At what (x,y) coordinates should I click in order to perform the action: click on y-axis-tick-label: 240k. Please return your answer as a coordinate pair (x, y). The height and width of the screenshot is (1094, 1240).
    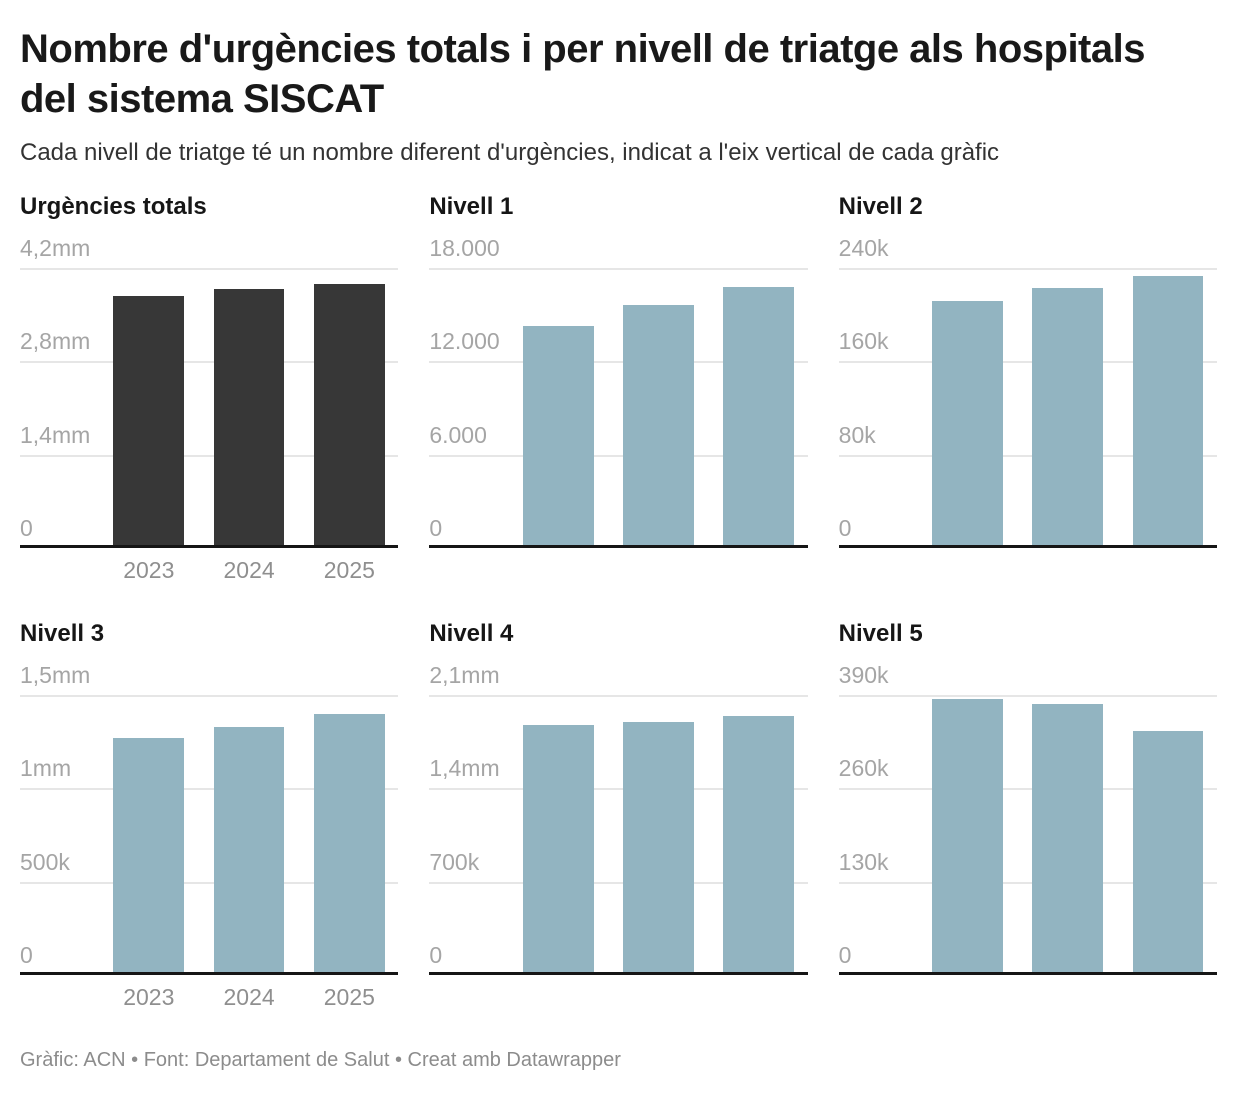
    Looking at the image, I should click on (863, 248).